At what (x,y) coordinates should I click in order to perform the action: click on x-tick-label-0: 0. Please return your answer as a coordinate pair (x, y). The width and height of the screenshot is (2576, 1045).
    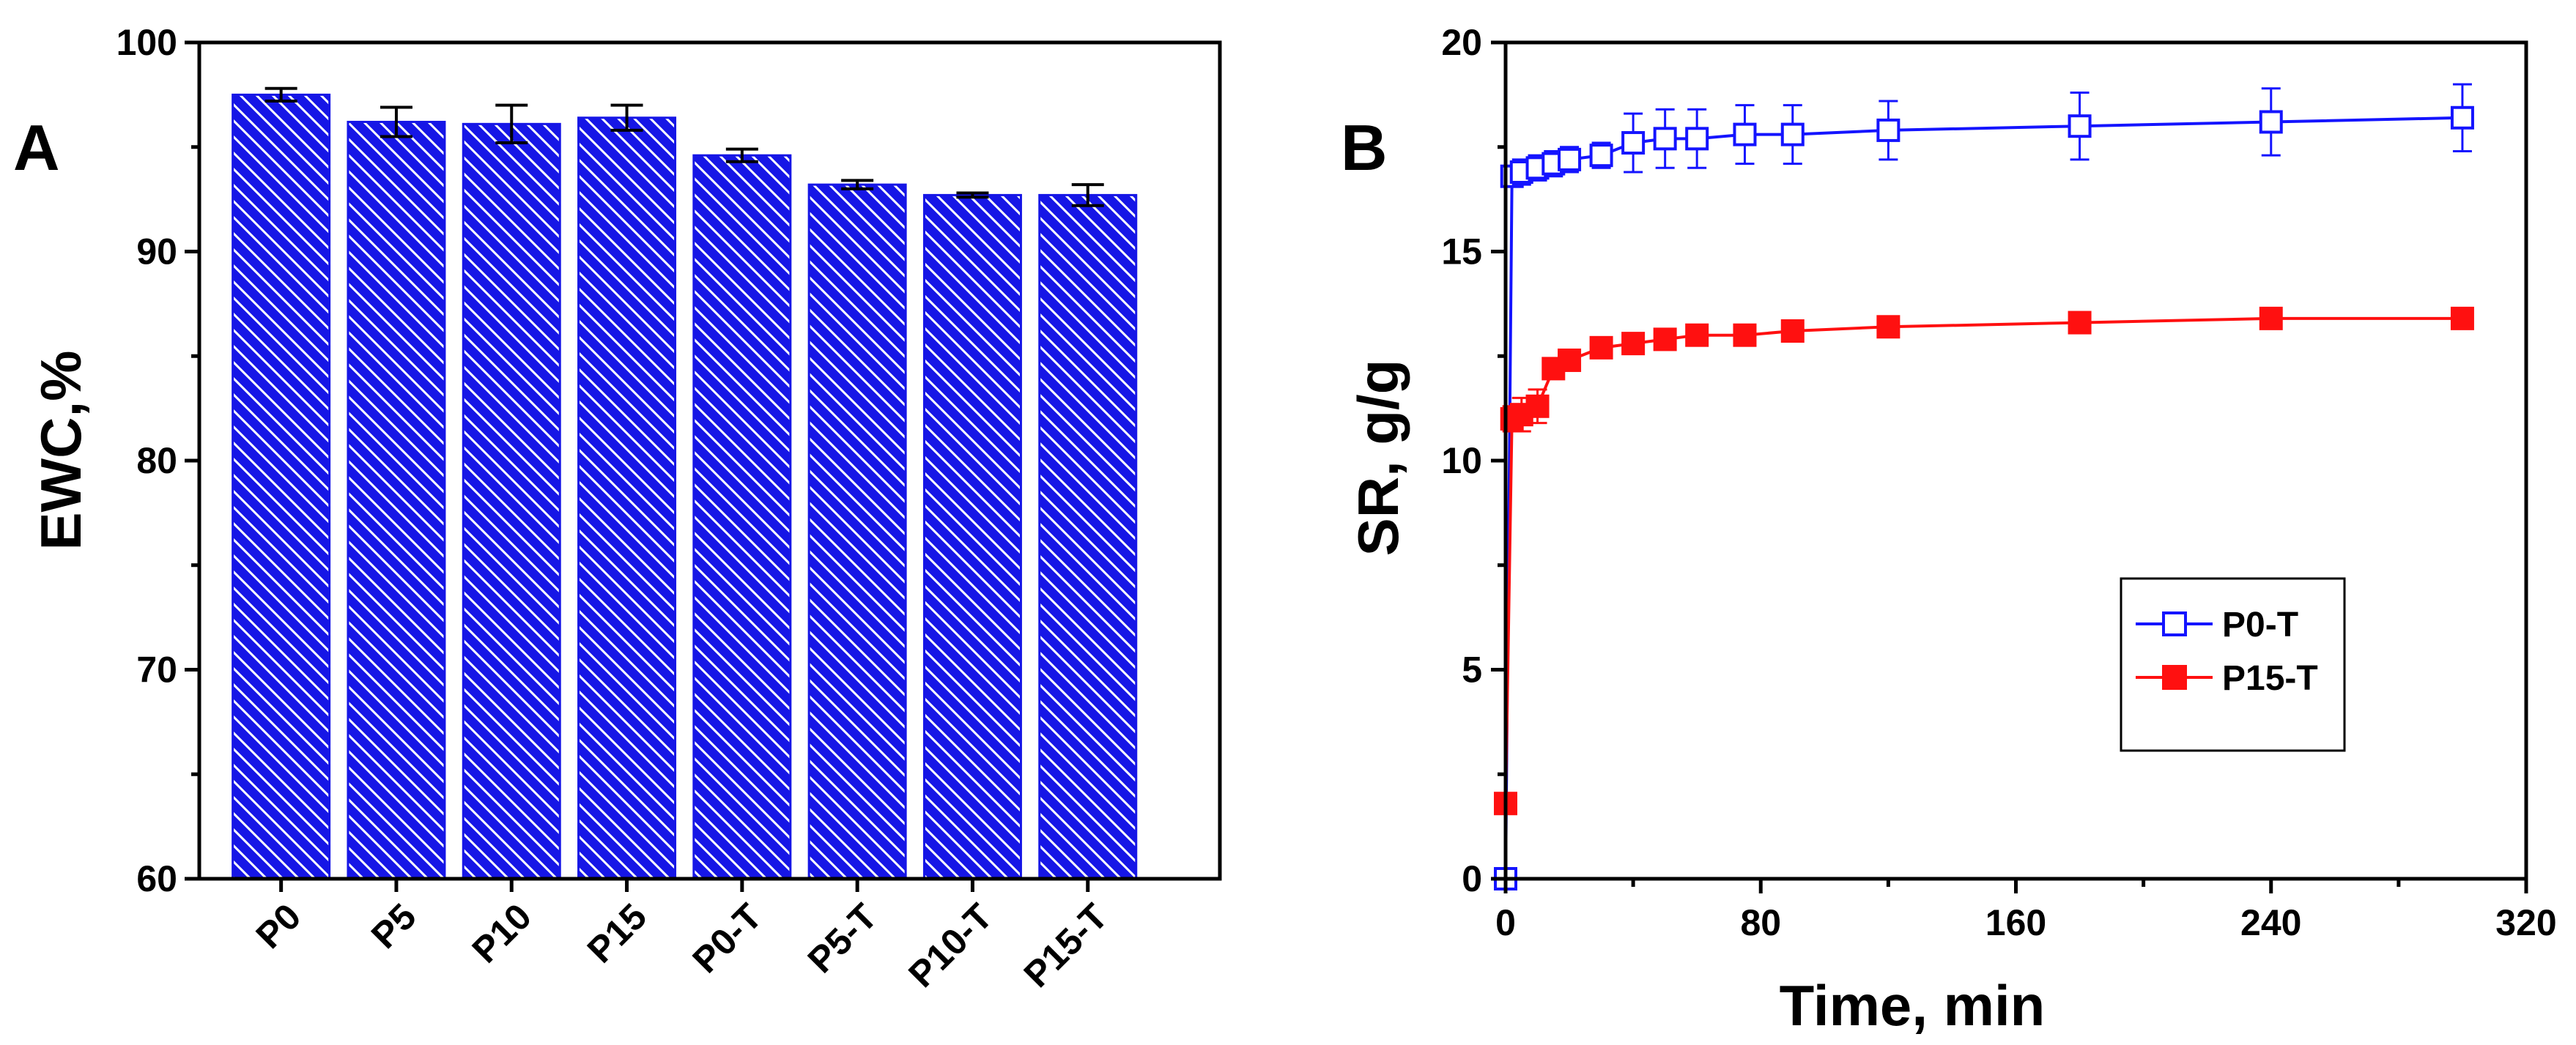
    Looking at the image, I should click on (1505, 922).